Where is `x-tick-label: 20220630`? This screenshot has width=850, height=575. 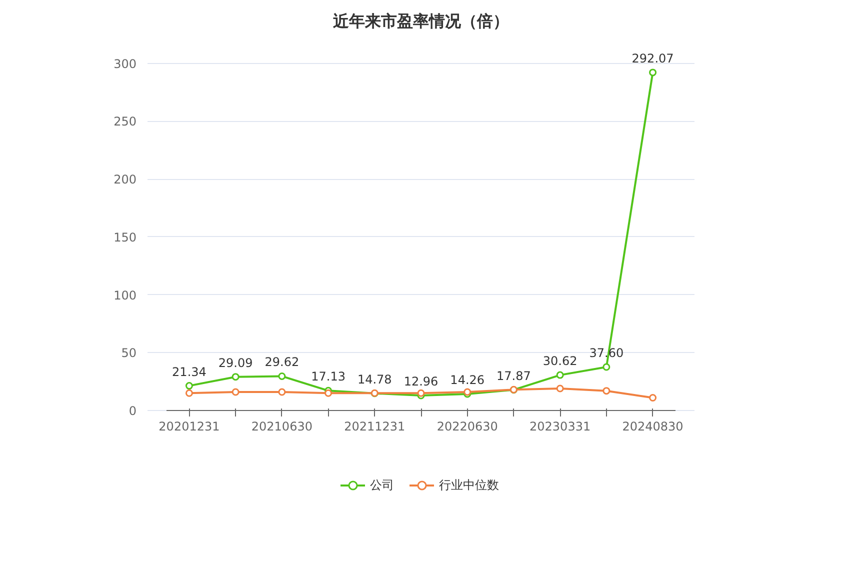 x-tick-label: 20220630 is located at coordinates (467, 427).